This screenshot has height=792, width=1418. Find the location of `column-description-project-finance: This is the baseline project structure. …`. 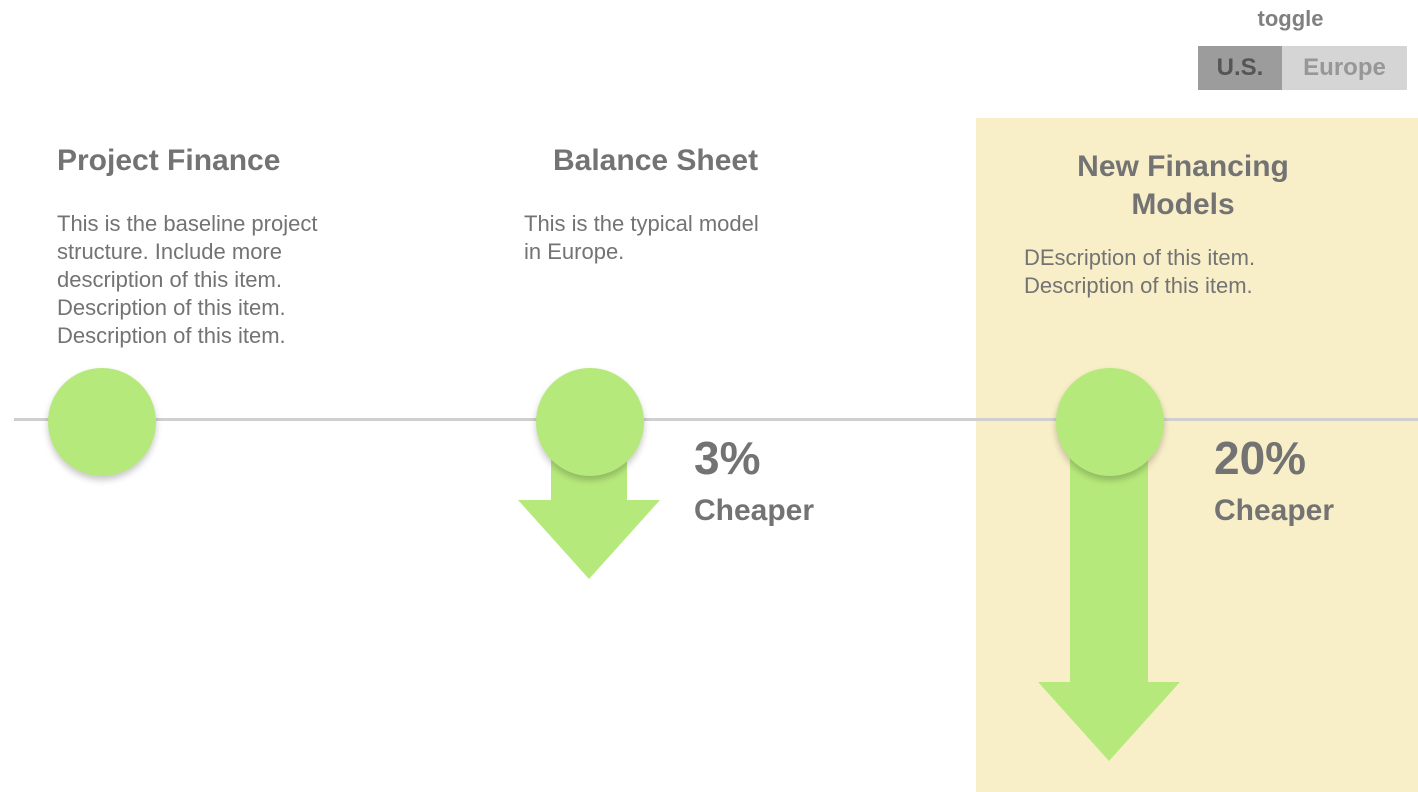

column-description-project-finance: This is the baseline project structure. … is located at coordinates (222, 280).